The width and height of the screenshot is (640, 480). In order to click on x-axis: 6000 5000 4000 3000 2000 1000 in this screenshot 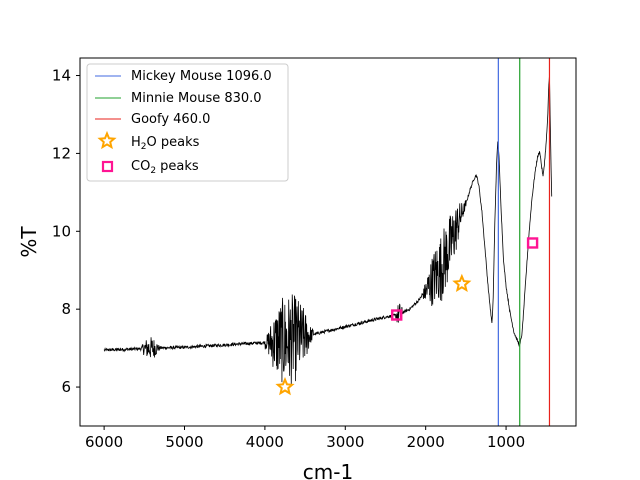, I will do `click(305, 438)`.